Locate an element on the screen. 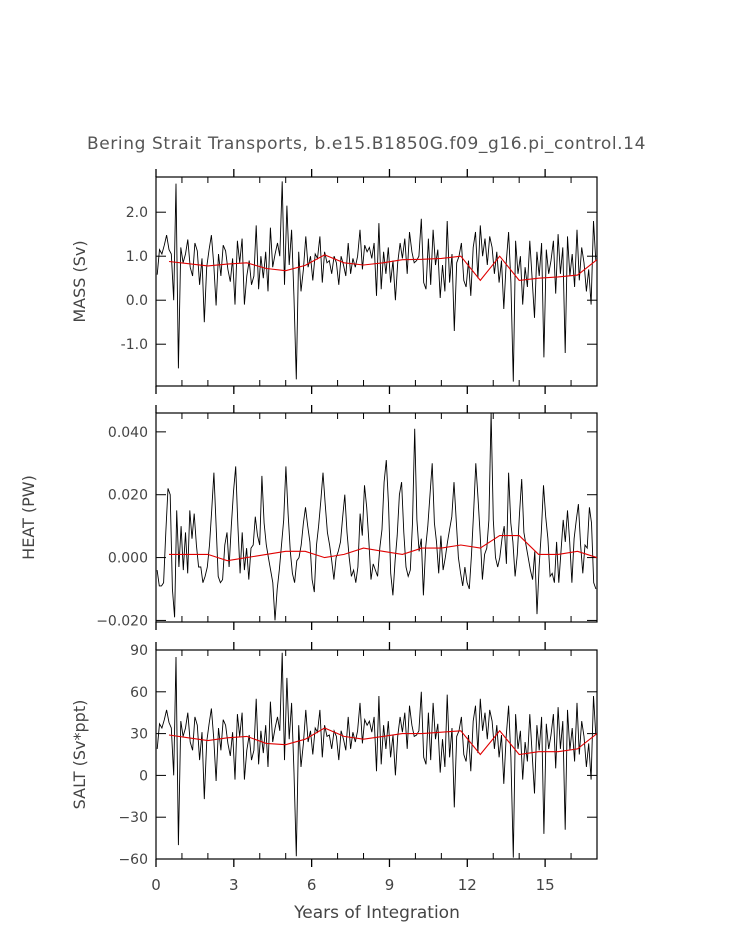  salt-frame is located at coordinates (376, 754).